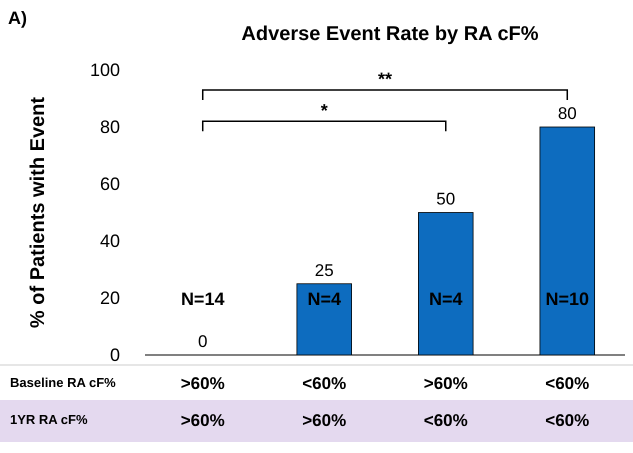 This screenshot has height=453, width=633. What do you see at coordinates (324, 402) in the screenshot?
I see `x-tick-label: <60% >60%` at bounding box center [324, 402].